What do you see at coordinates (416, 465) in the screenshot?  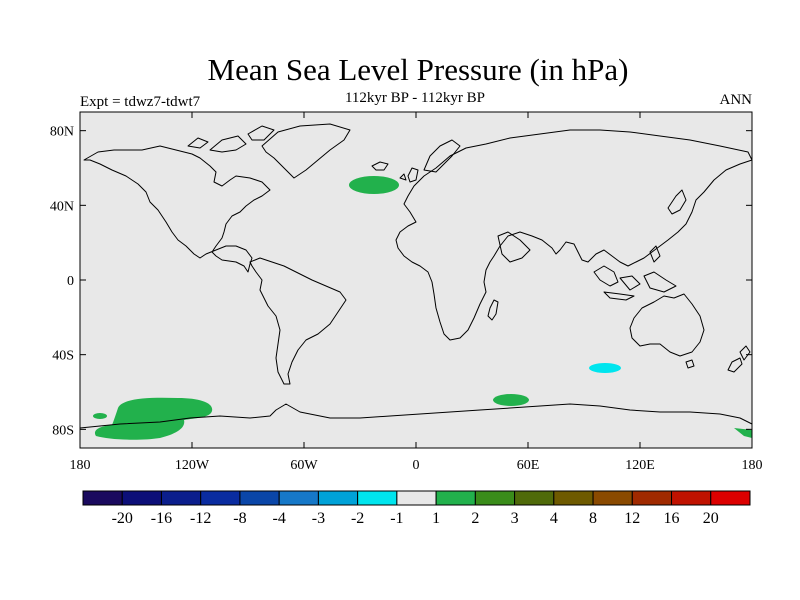 I see `x-tick-label: 0` at bounding box center [416, 465].